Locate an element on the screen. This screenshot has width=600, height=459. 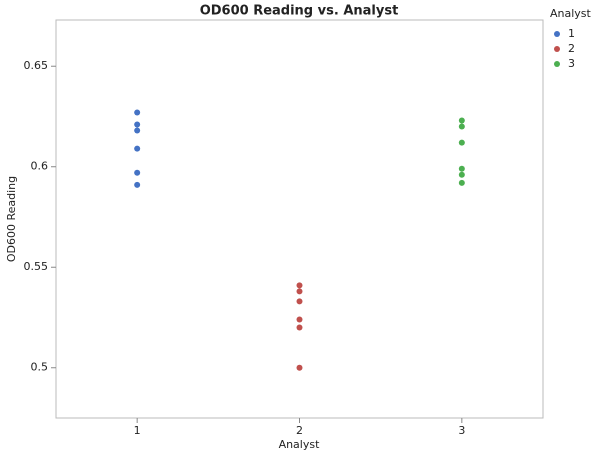
legend-title: Analyst is located at coordinates (571, 13).